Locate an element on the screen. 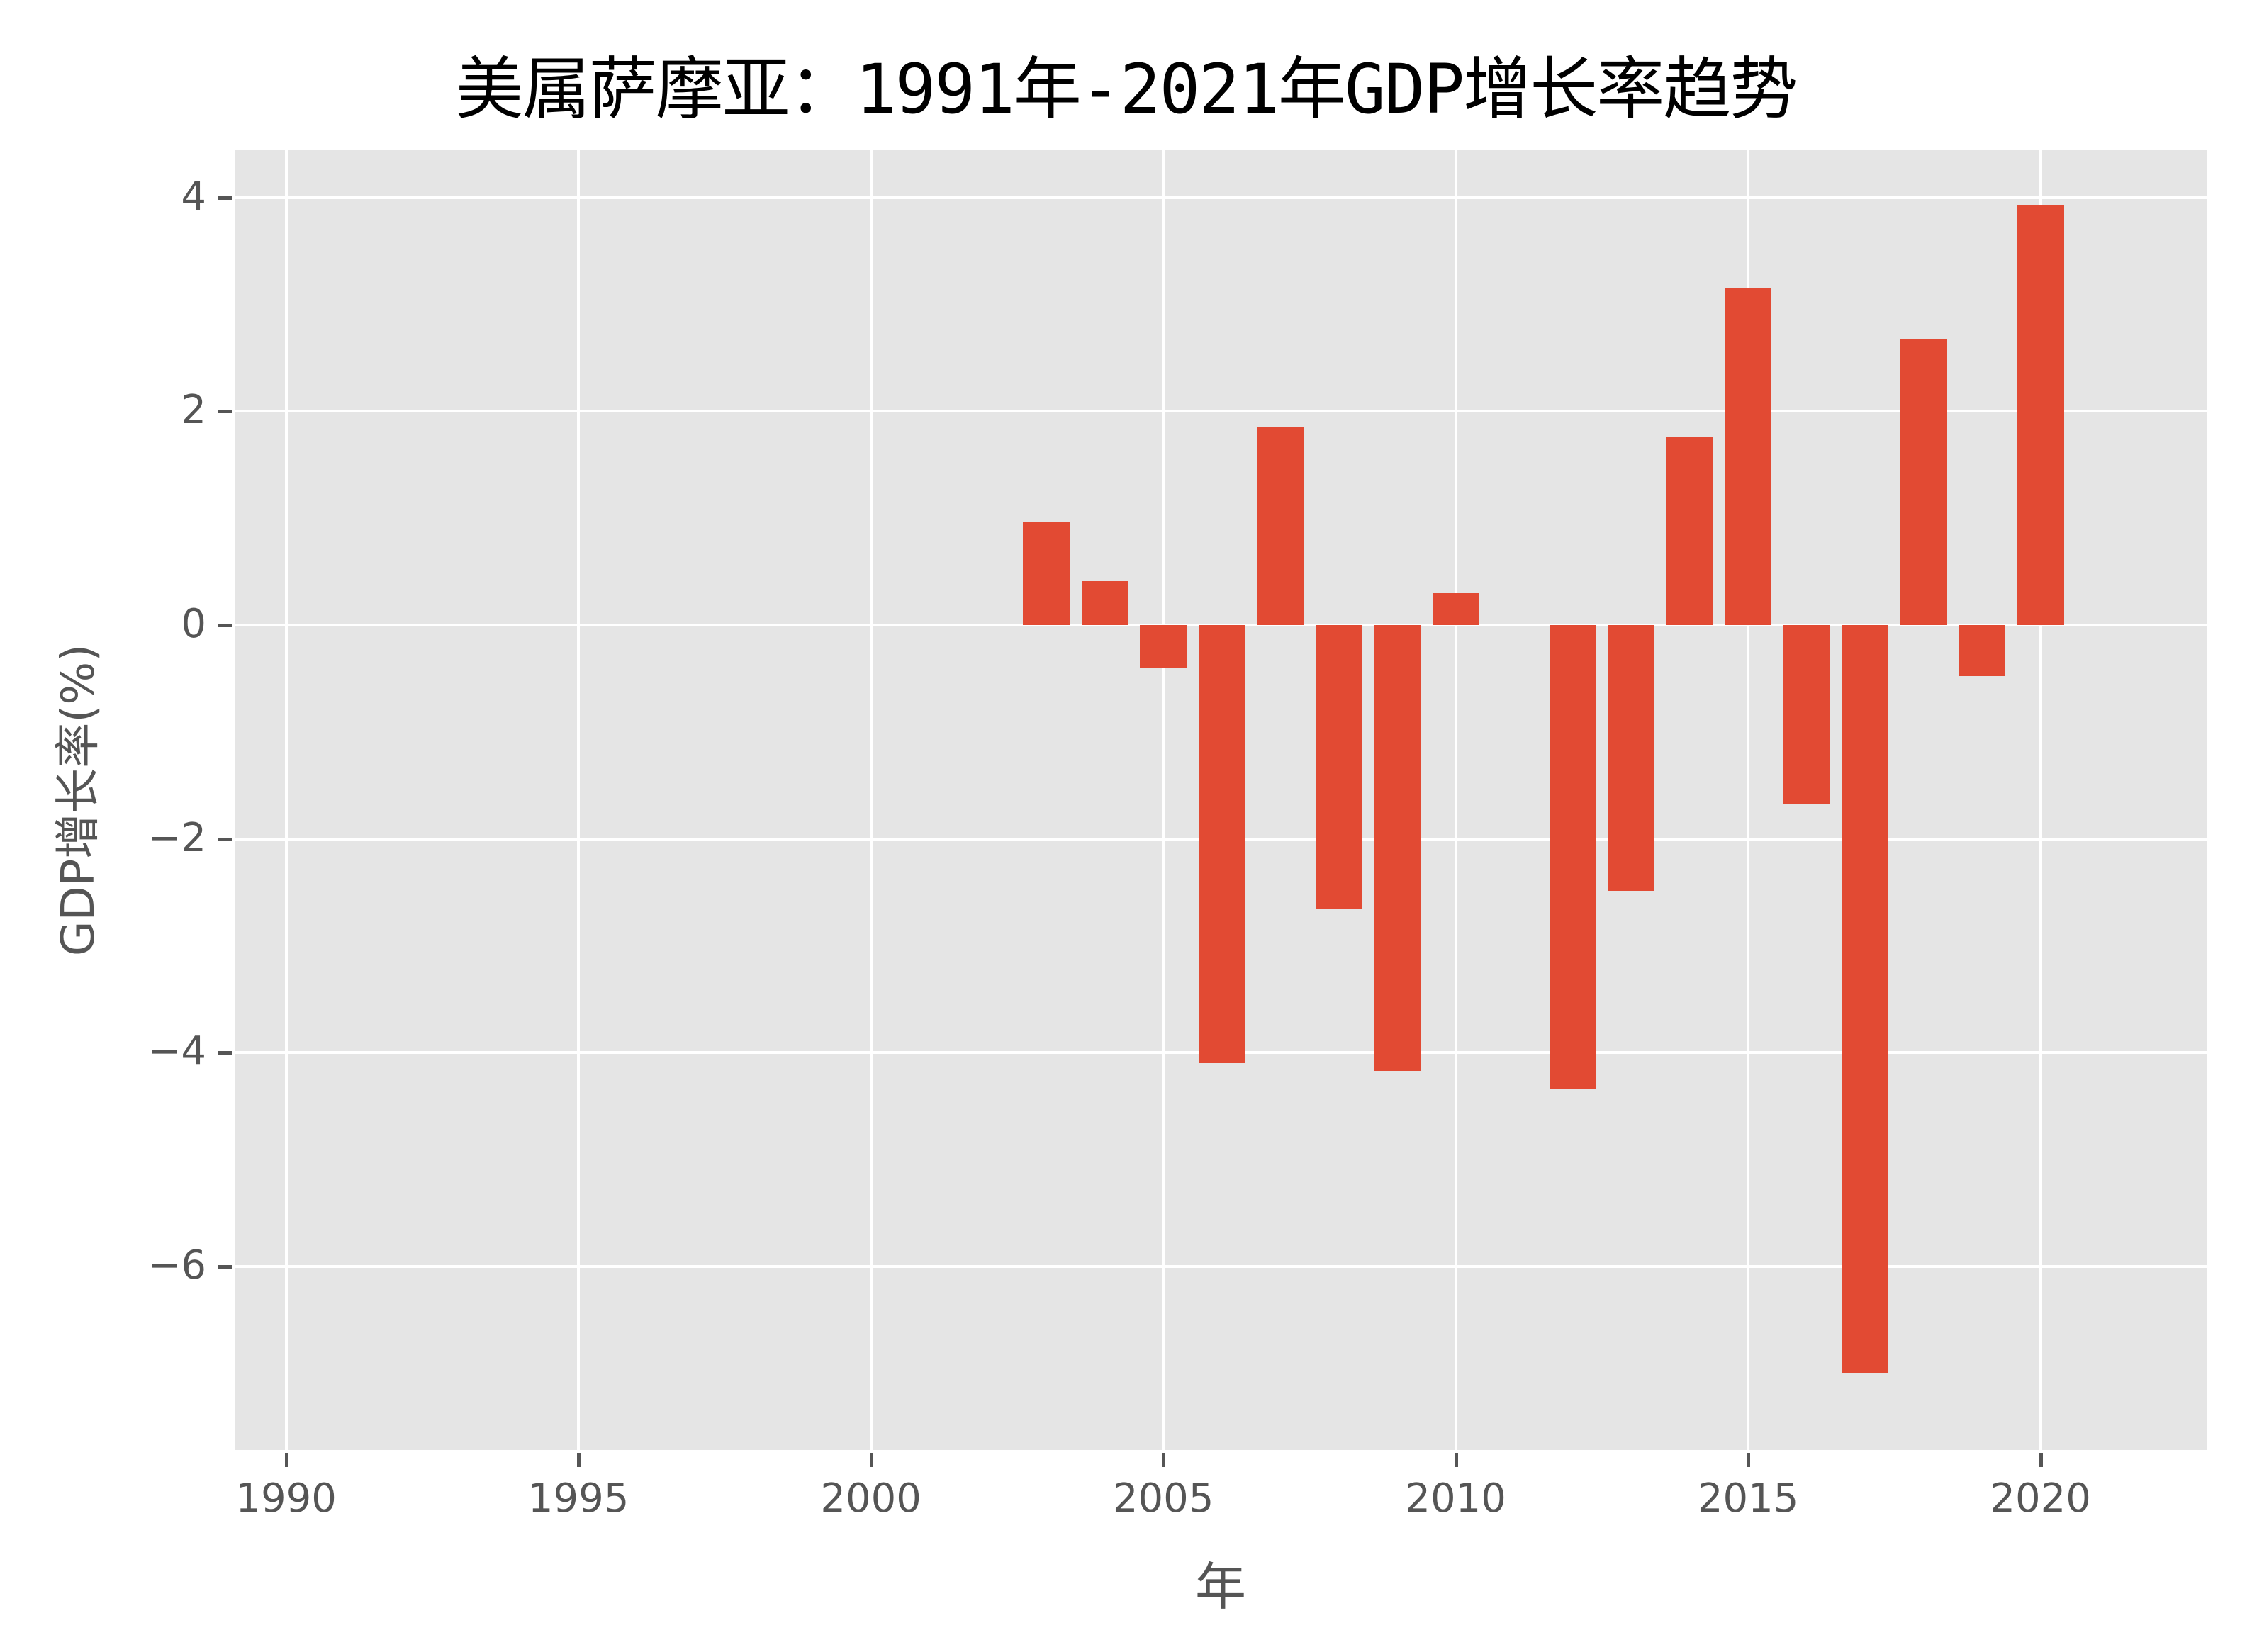  x-tick-label: 2000 is located at coordinates (871, 1499).